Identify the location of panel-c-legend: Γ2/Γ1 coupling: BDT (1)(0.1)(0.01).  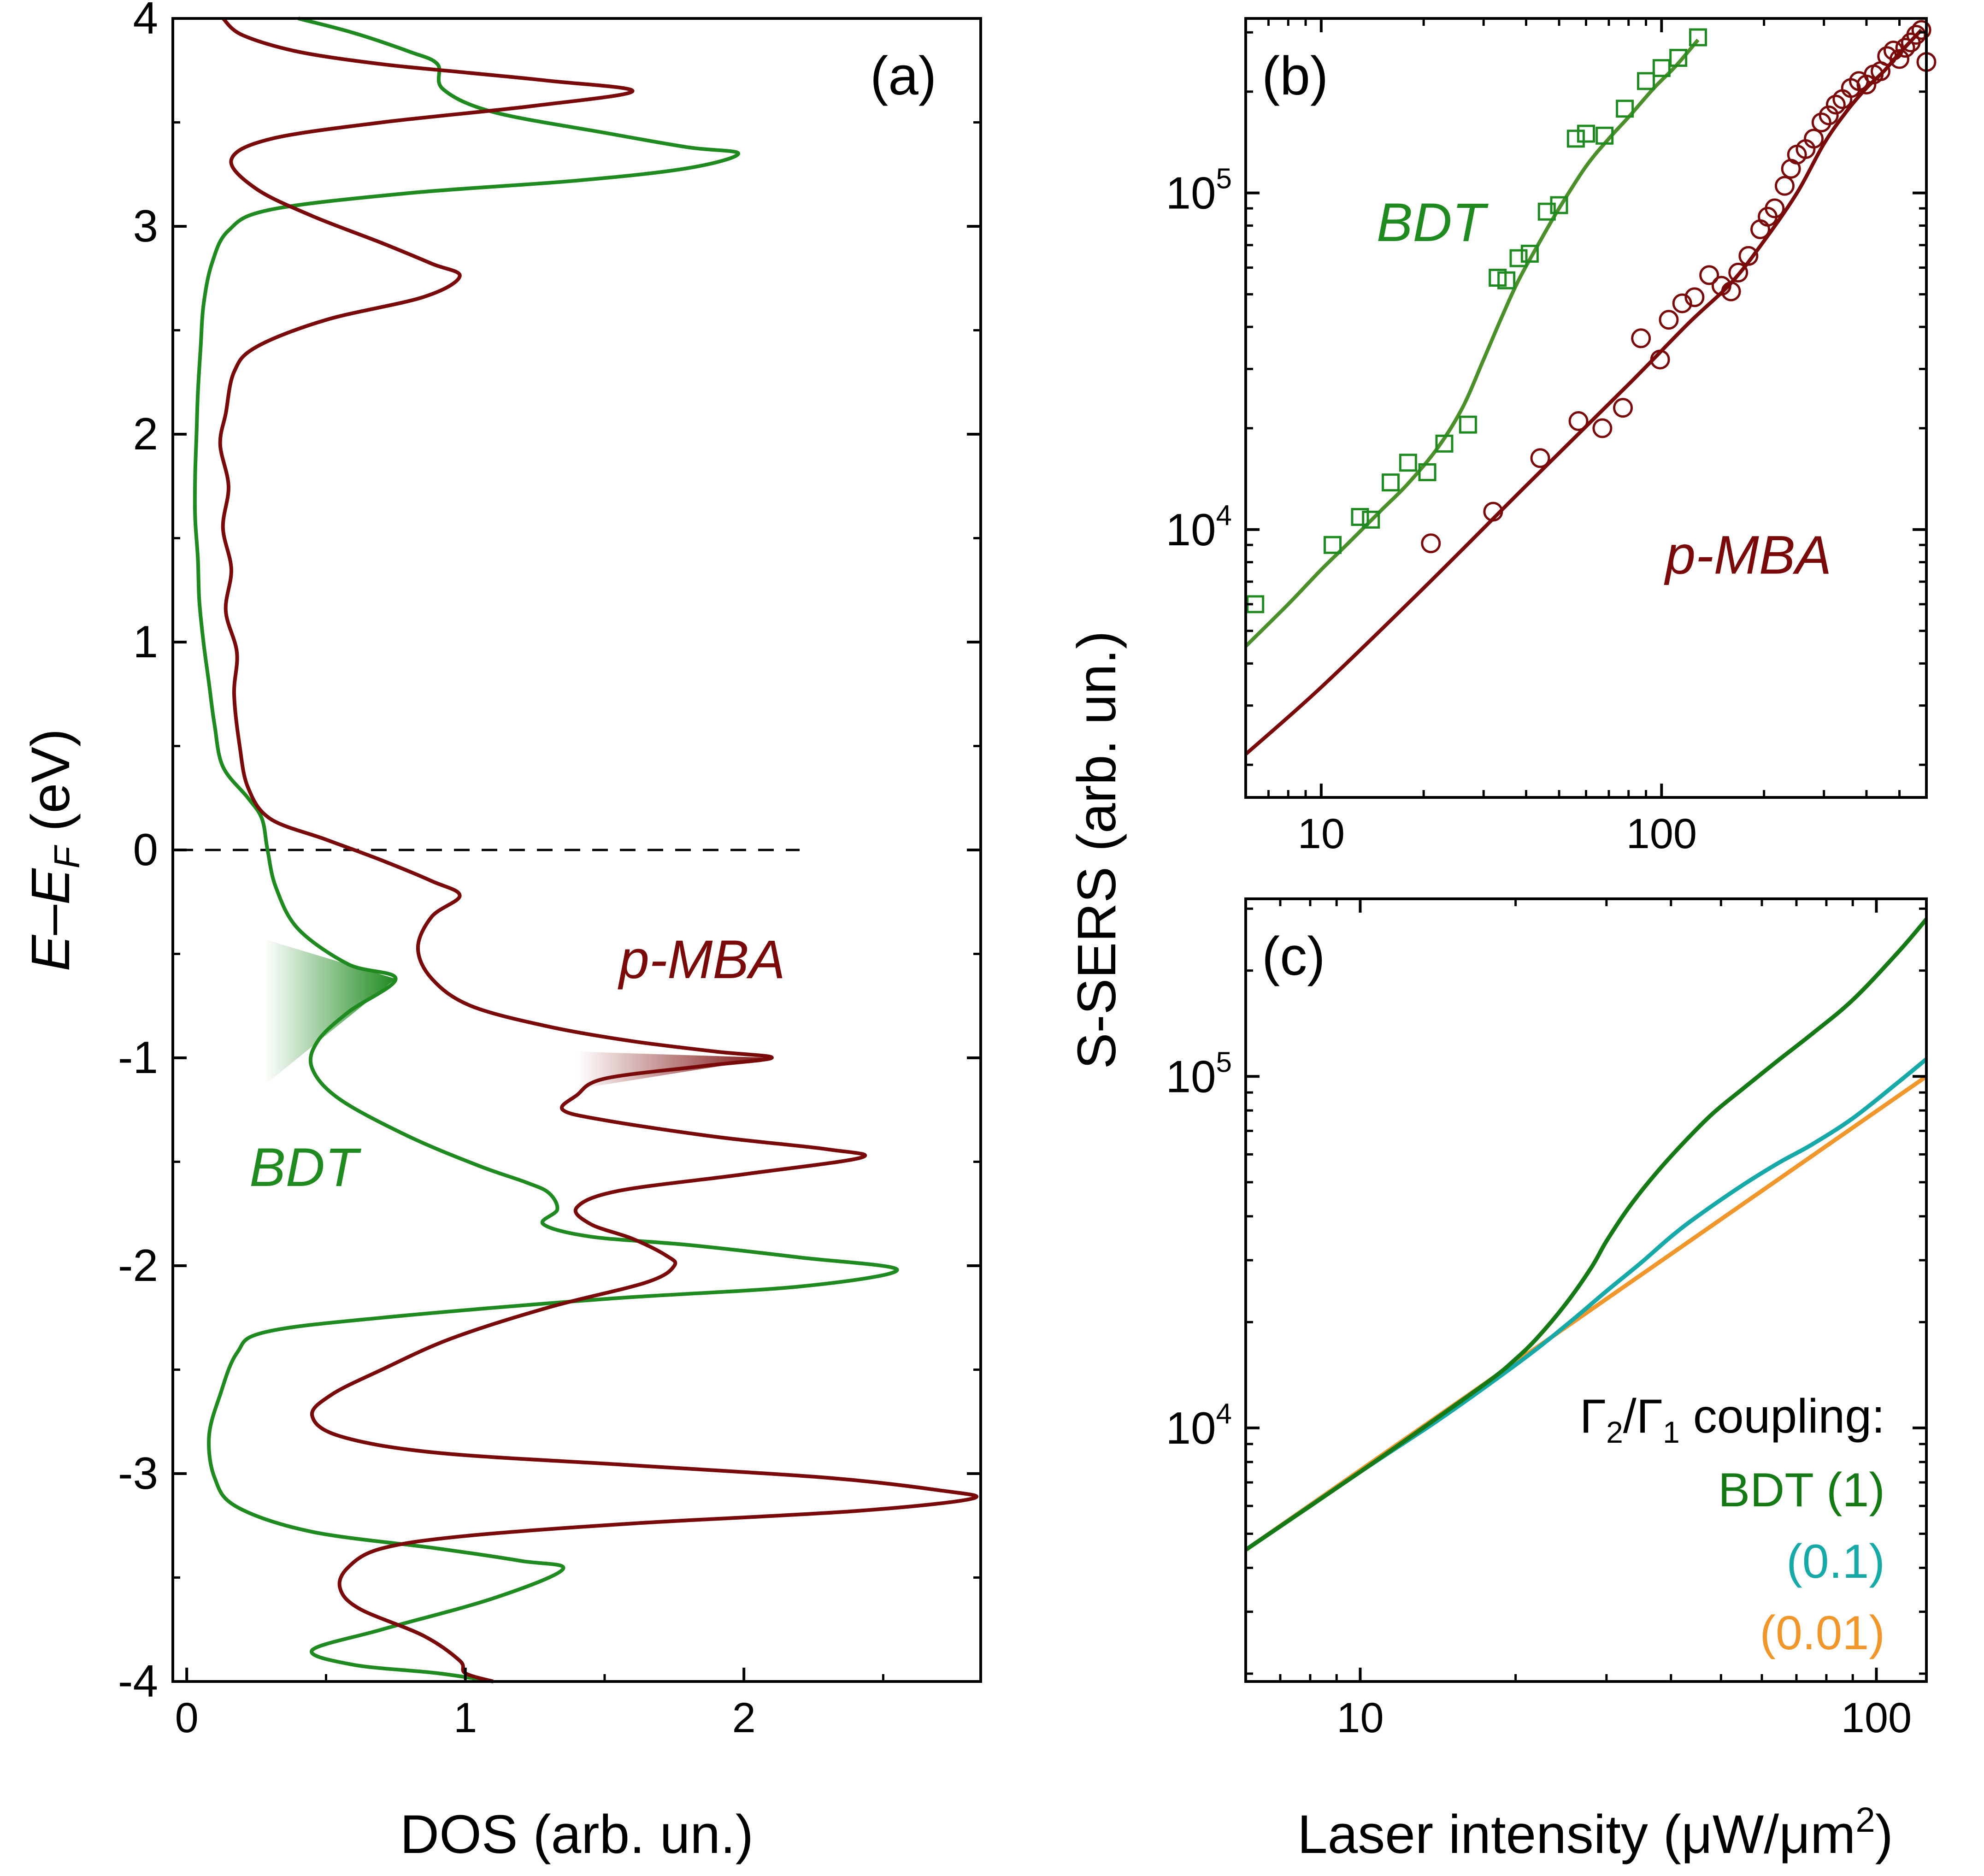
(1732, 1525).